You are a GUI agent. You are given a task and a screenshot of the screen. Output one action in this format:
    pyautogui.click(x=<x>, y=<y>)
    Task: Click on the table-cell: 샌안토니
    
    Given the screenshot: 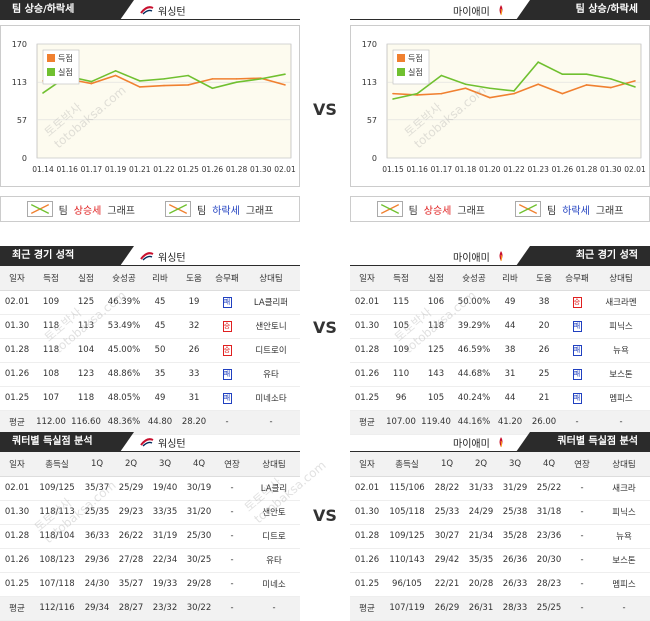 What is the action you would take?
    pyautogui.click(x=271, y=326)
    